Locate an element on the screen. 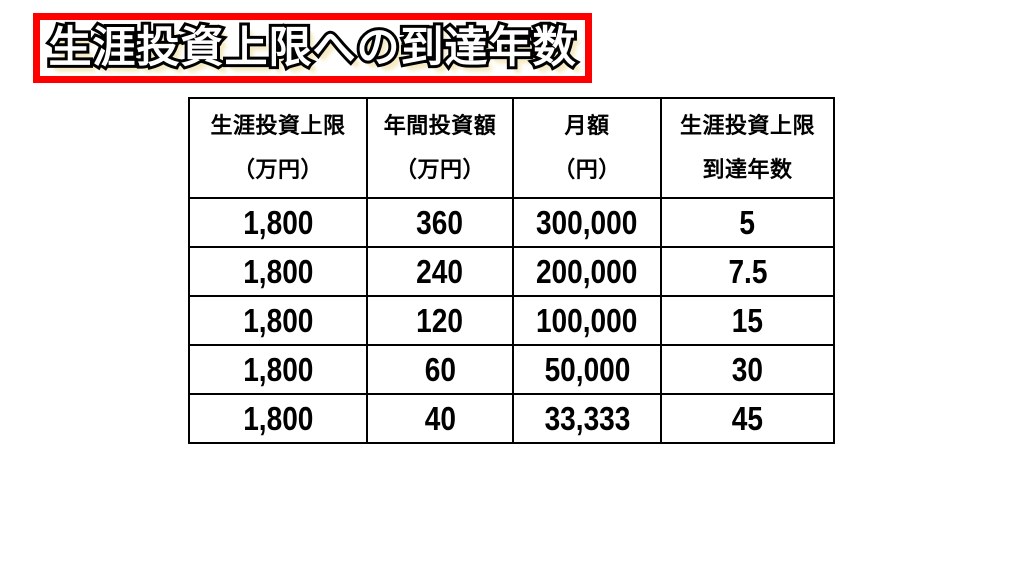 The width and height of the screenshot is (1024, 576). cell-monthly-amount: 100,000 is located at coordinates (587, 320).